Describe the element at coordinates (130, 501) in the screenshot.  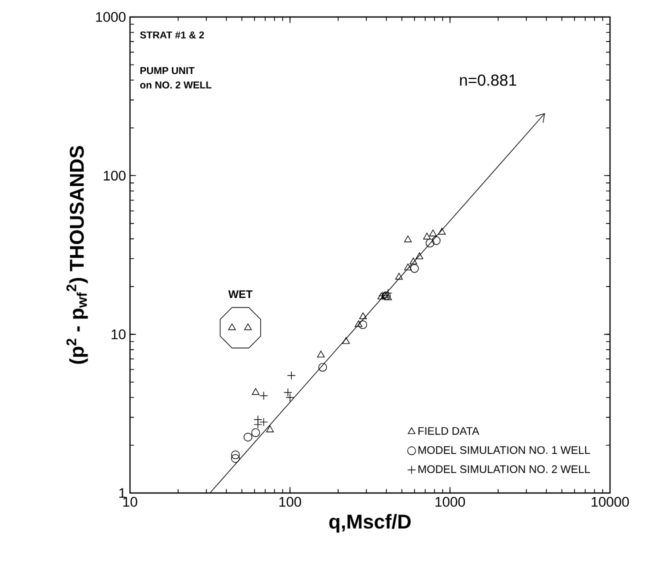
I see `x-tick-label: 10` at that location.